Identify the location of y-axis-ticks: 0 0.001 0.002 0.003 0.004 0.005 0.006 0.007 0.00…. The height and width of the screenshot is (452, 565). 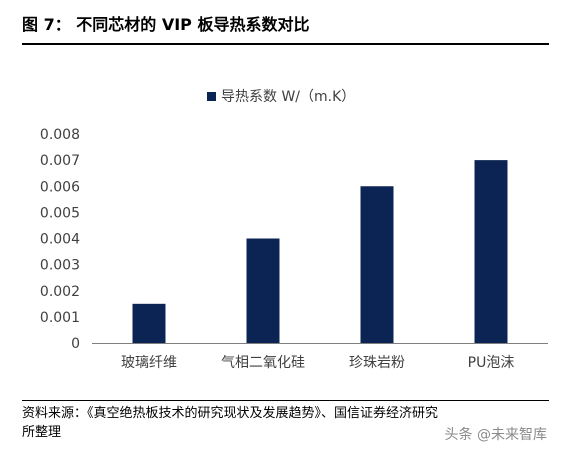
(60, 239).